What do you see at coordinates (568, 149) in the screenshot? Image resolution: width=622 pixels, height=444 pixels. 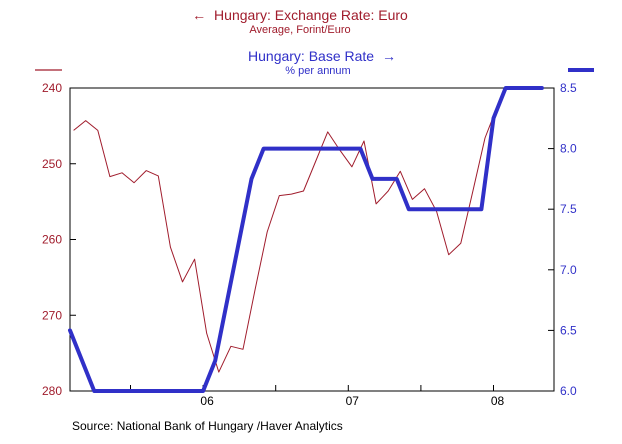 I see `right-tick-label: 8.0` at bounding box center [568, 149].